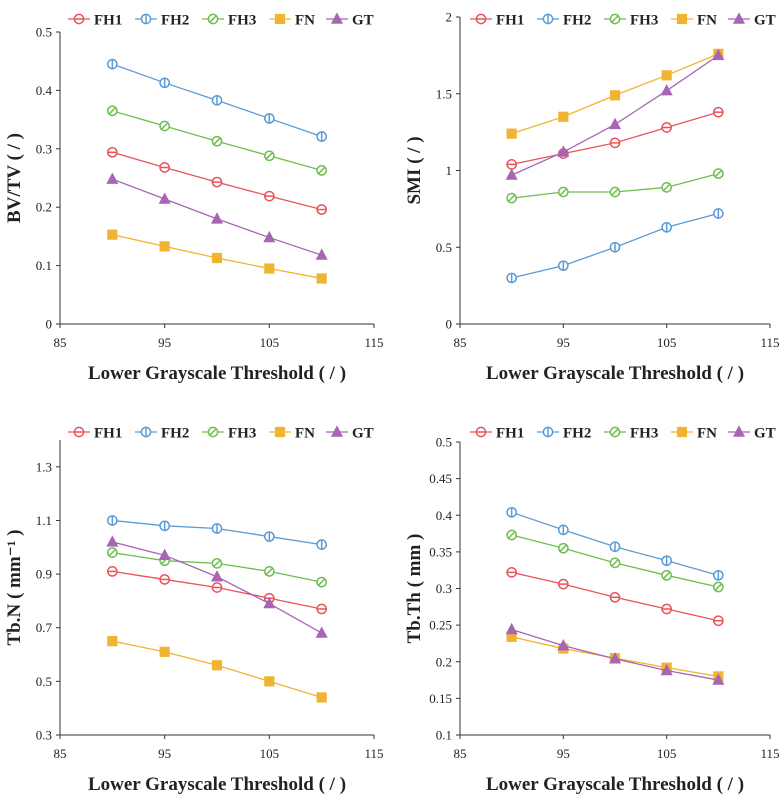 The height and width of the screenshot is (796, 782). What do you see at coordinates (440, 625) in the screenshot?
I see `y-tick-label: 0.25` at bounding box center [440, 625].